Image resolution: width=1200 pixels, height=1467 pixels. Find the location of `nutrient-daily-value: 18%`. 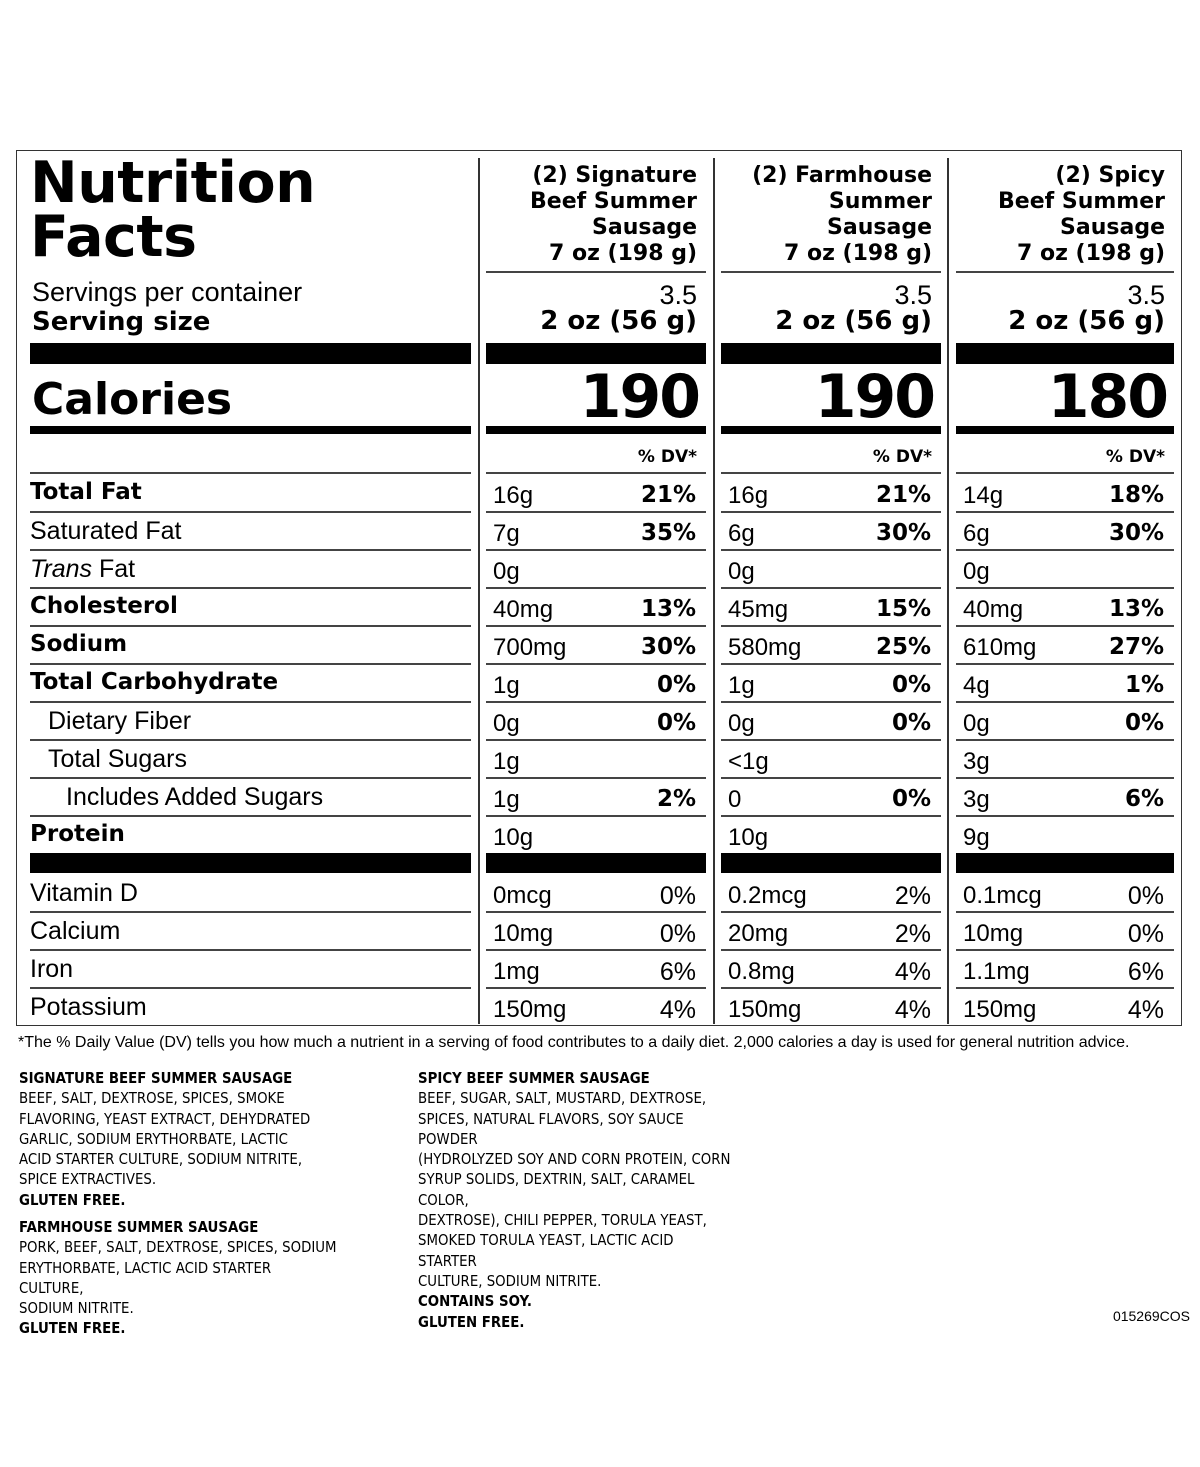

nutrient-daily-value: 18% is located at coordinates (1136, 495).